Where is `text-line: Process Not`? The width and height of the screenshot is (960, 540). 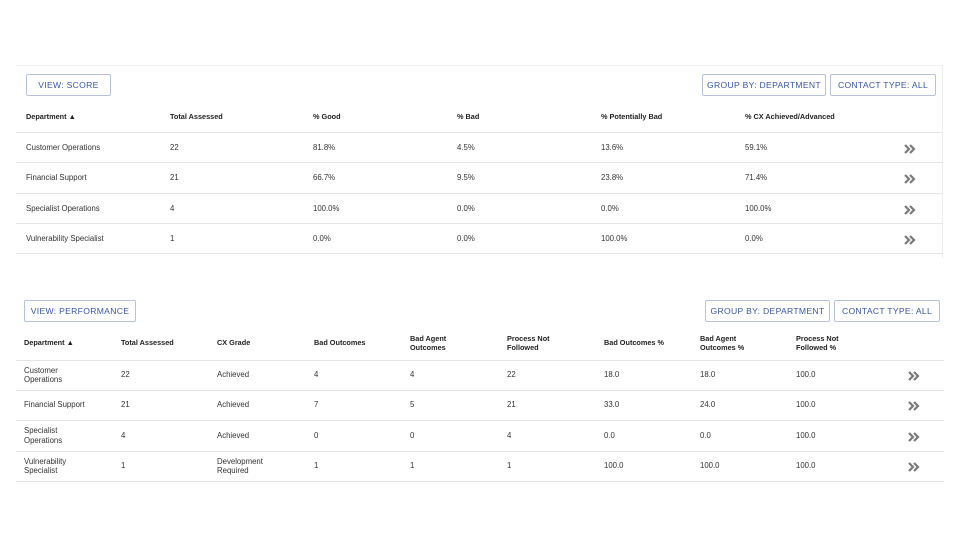
text-line: Process Not is located at coordinates (817, 338).